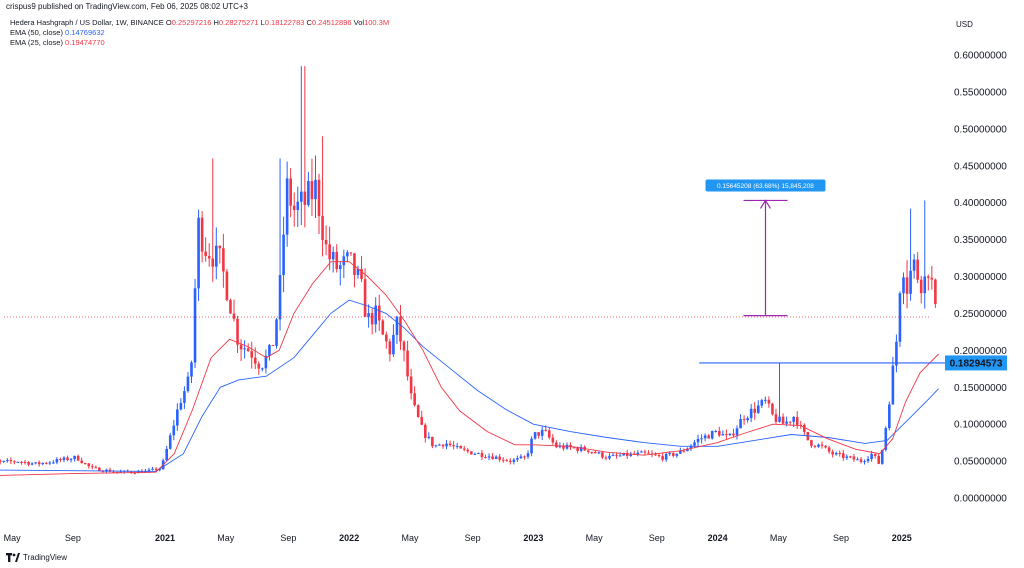 This screenshot has height=568, width=1024. I want to click on footer-brand: TradingView, so click(36, 557).